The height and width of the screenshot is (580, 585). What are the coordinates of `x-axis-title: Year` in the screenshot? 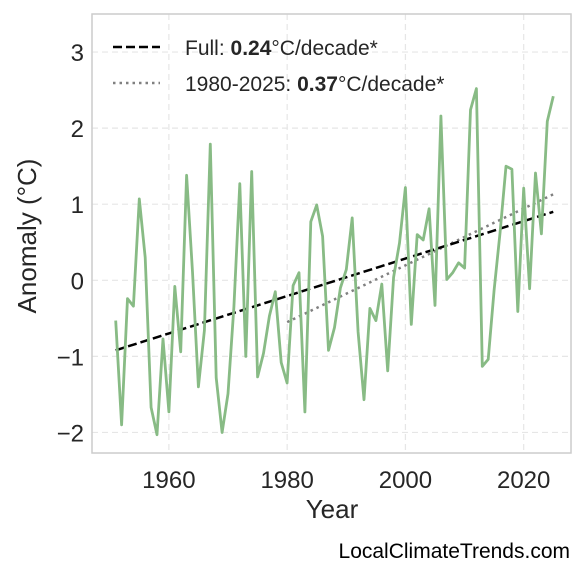 It's located at (332, 509).